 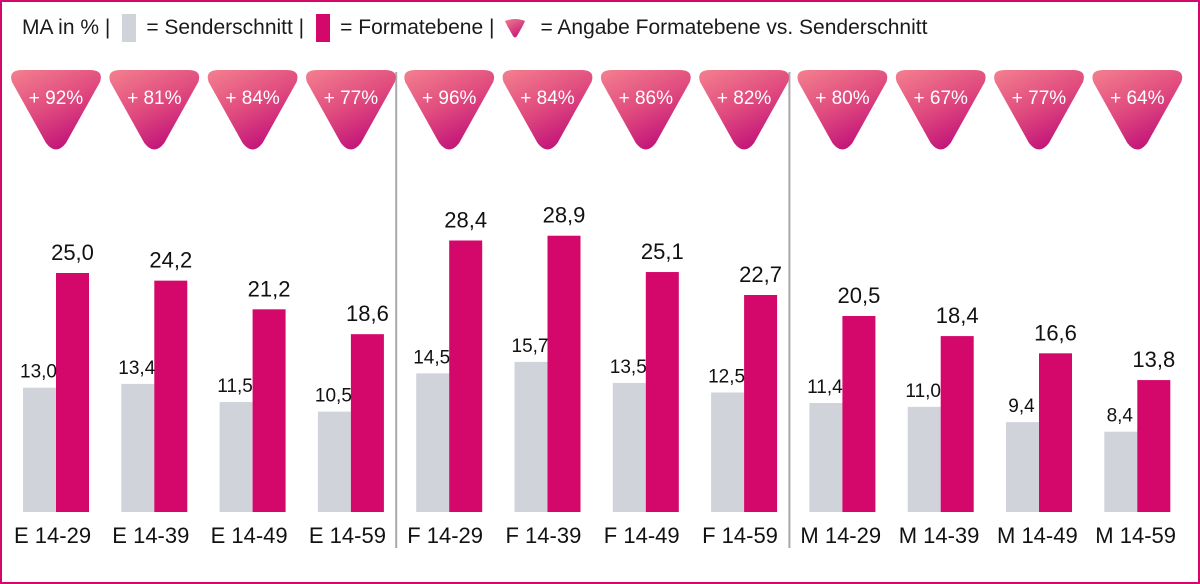 I want to click on badge-label: + 96%, so click(x=449, y=98).